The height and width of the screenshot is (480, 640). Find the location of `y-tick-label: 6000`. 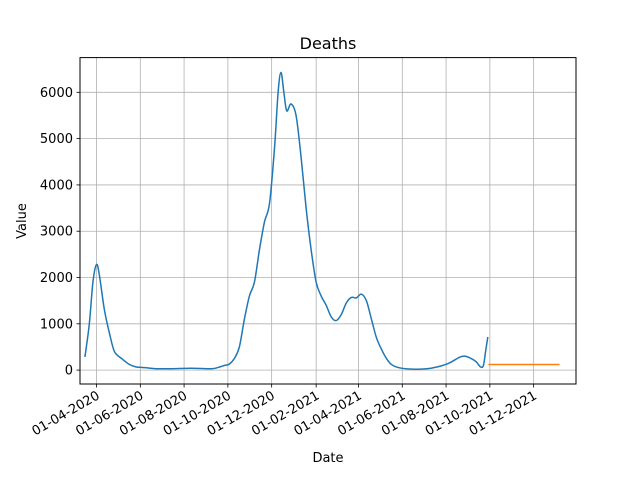

y-tick-label: 6000 is located at coordinates (56, 93).